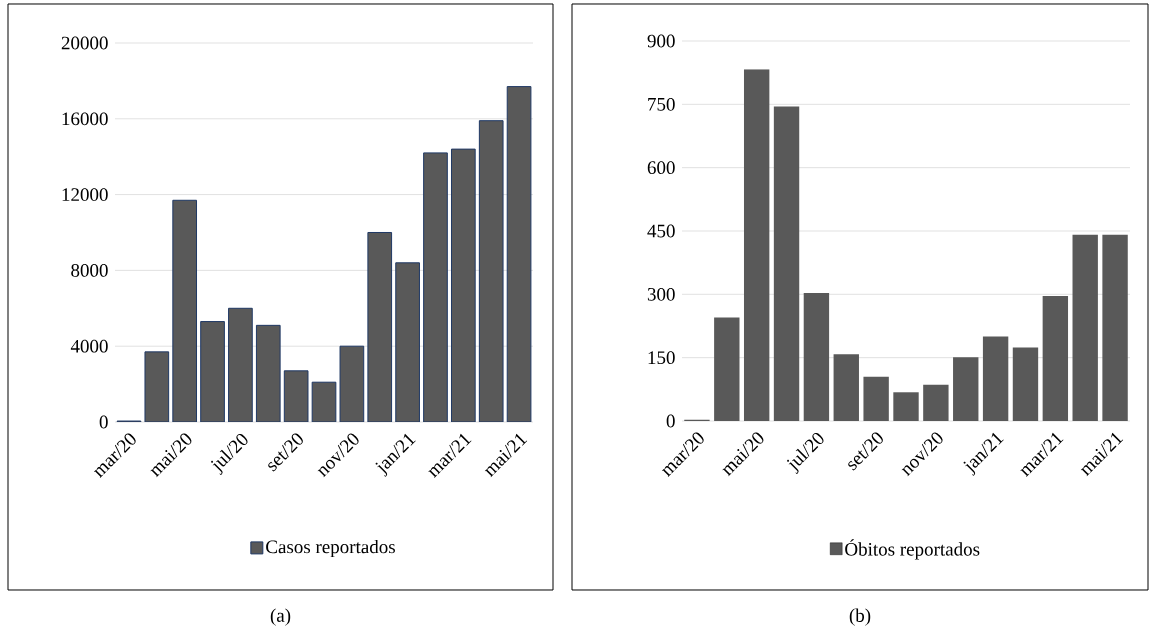  Describe the element at coordinates (661, 104) in the screenshot. I see `y-tick-label: 750` at that location.